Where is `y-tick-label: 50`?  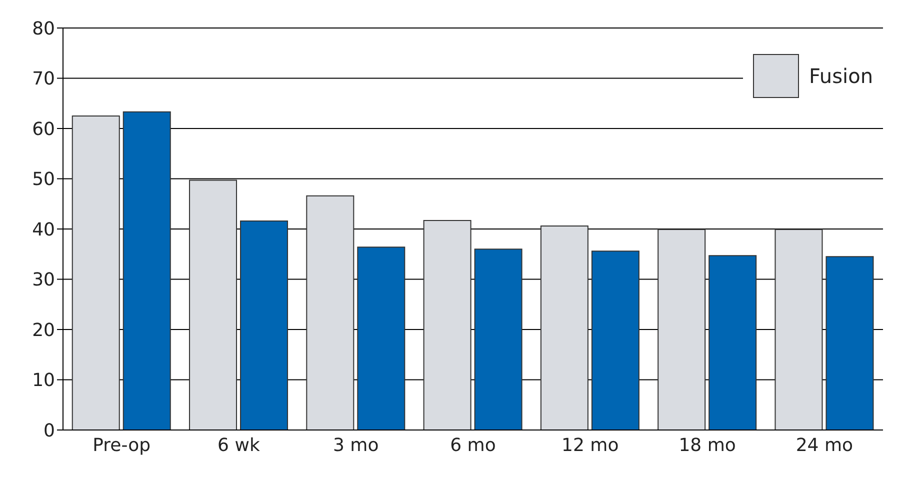
y-tick-label: 50 is located at coordinates (43, 179).